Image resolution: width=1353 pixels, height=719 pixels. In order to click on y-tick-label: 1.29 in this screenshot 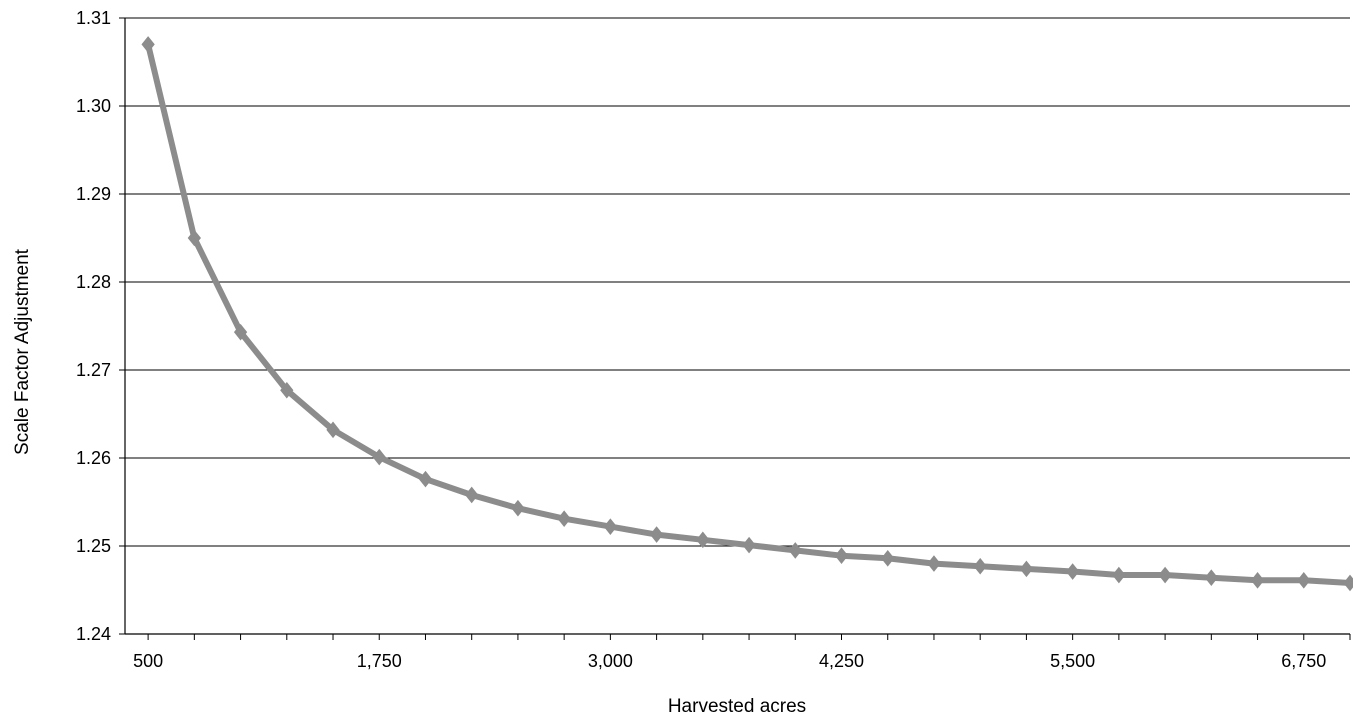, I will do `click(93, 194)`.